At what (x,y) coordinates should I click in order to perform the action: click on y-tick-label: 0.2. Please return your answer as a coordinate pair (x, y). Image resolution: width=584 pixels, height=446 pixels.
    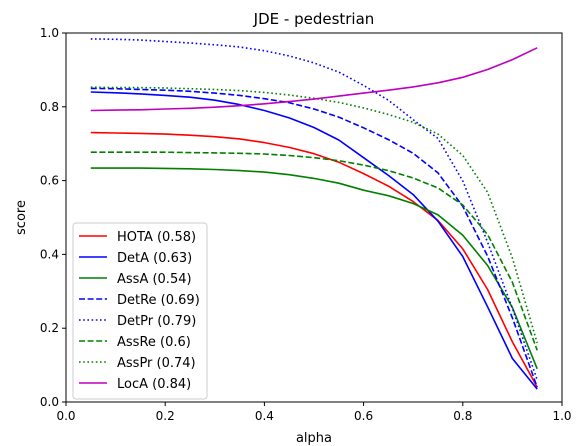
    Looking at the image, I should click on (49, 328).